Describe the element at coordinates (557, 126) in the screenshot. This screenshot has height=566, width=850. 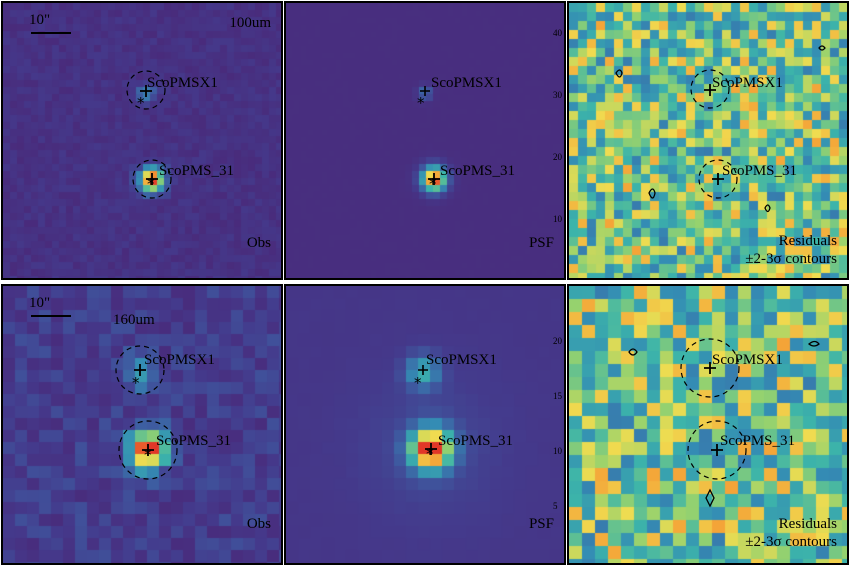
I see `axis-ticks: 40 30 20 10` at that location.